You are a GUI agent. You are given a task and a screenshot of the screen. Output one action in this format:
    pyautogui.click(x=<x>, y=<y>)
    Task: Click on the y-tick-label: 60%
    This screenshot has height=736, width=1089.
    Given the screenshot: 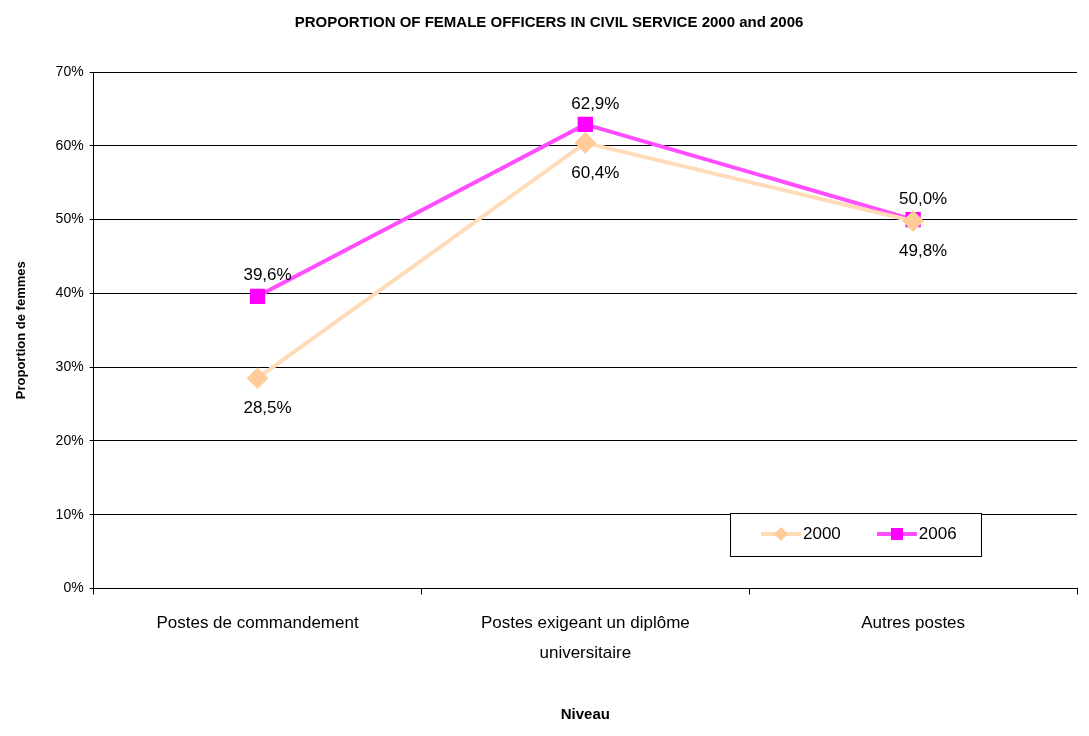 What is the action you would take?
    pyautogui.click(x=69, y=144)
    